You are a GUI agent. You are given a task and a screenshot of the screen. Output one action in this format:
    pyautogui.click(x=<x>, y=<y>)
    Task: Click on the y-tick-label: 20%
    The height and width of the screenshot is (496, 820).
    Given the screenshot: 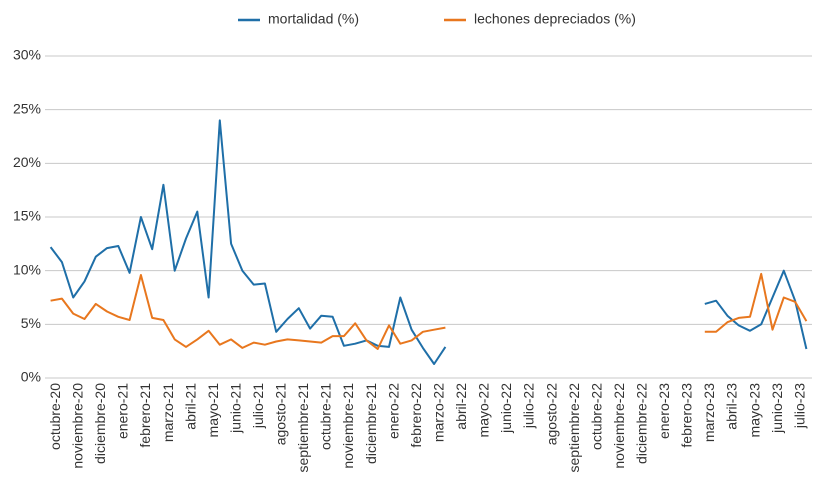 What is the action you would take?
    pyautogui.click(x=27, y=162)
    